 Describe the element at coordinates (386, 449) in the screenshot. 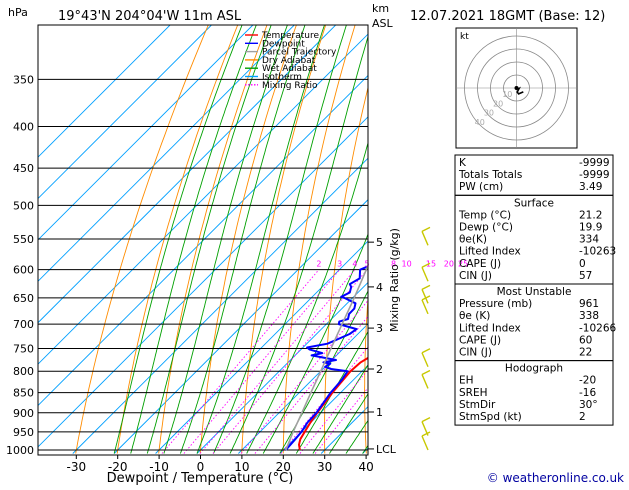

I see `height-tick-label: LCL` at that location.